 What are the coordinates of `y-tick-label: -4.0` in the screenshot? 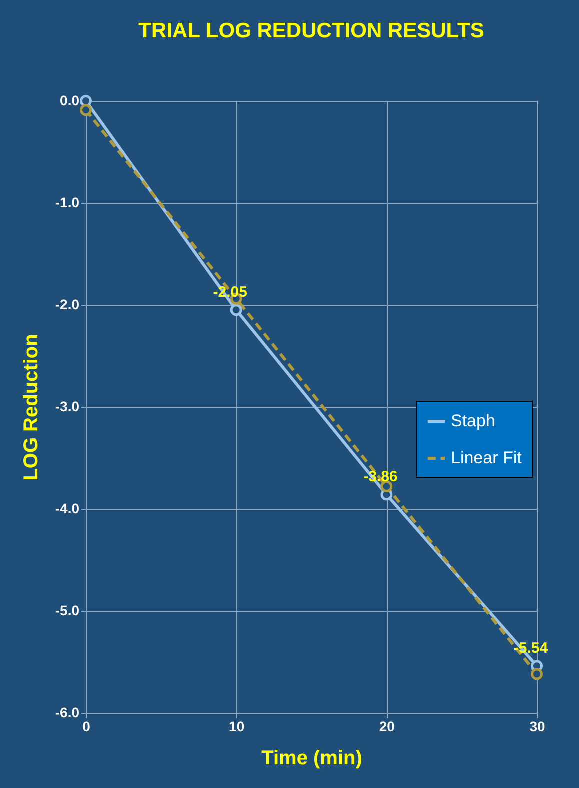 It's located at (67, 508).